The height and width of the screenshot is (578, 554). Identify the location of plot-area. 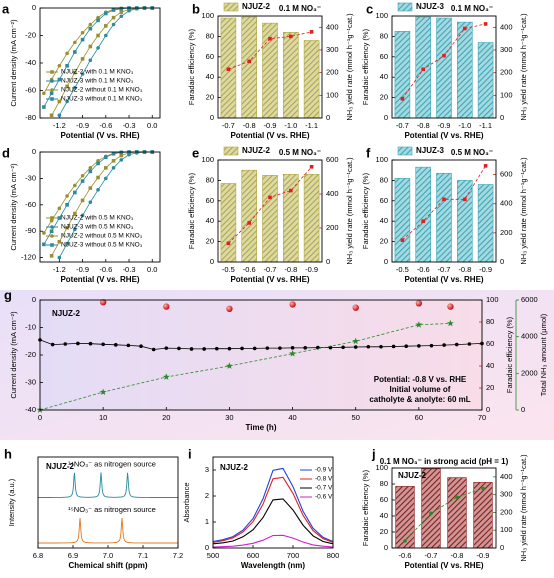
(273, 502).